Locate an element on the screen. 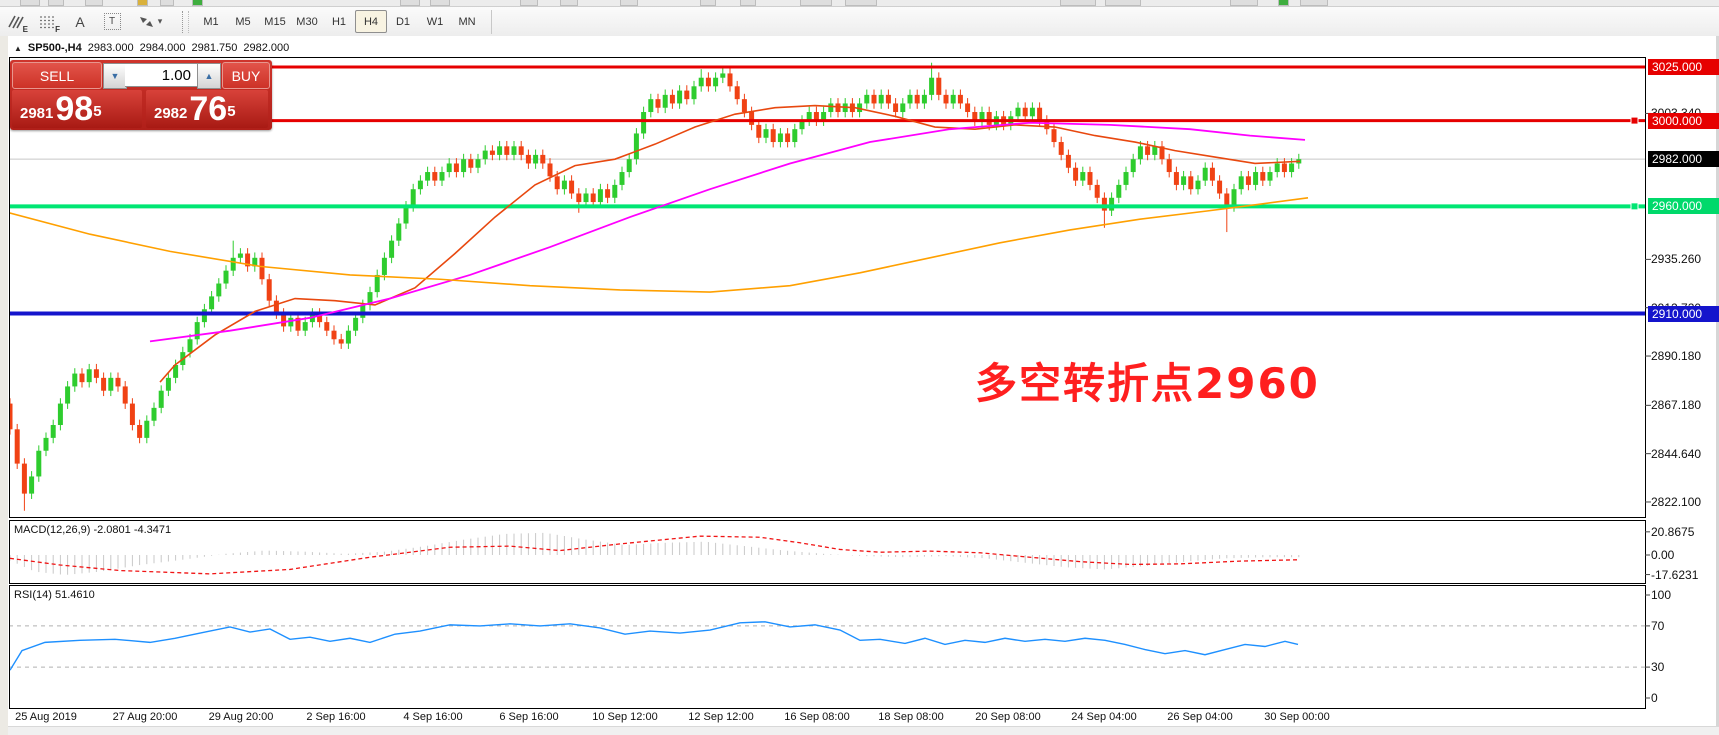 The width and height of the screenshot is (1719, 735). macd-tick-label: 0.00 is located at coordinates (1663, 555).